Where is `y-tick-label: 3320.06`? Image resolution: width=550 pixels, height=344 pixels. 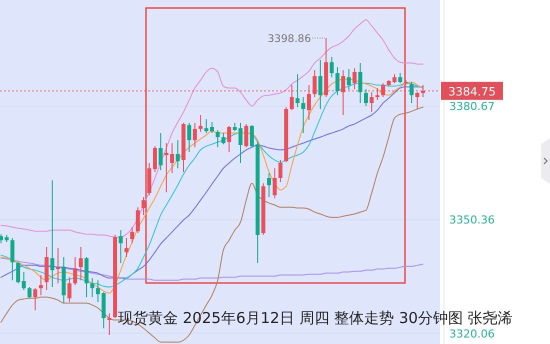 y-tick-label: 3320.06 is located at coordinates (472, 333).